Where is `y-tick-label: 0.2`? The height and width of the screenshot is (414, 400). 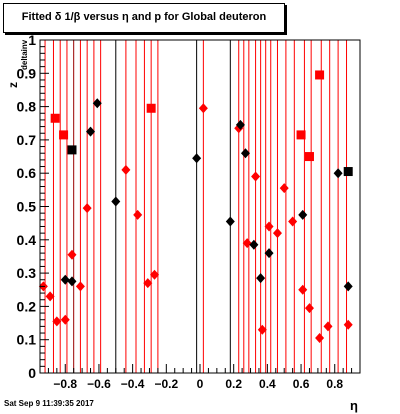
y-tick-label: 0.2 is located at coordinates (27, 306).